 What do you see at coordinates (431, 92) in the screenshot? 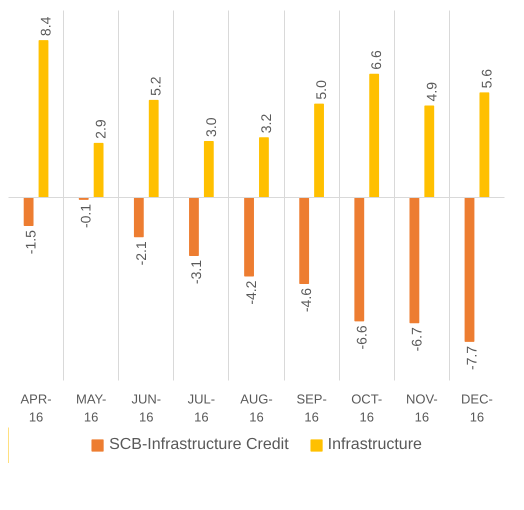
I see `data-label: 4.9` at bounding box center [431, 92].